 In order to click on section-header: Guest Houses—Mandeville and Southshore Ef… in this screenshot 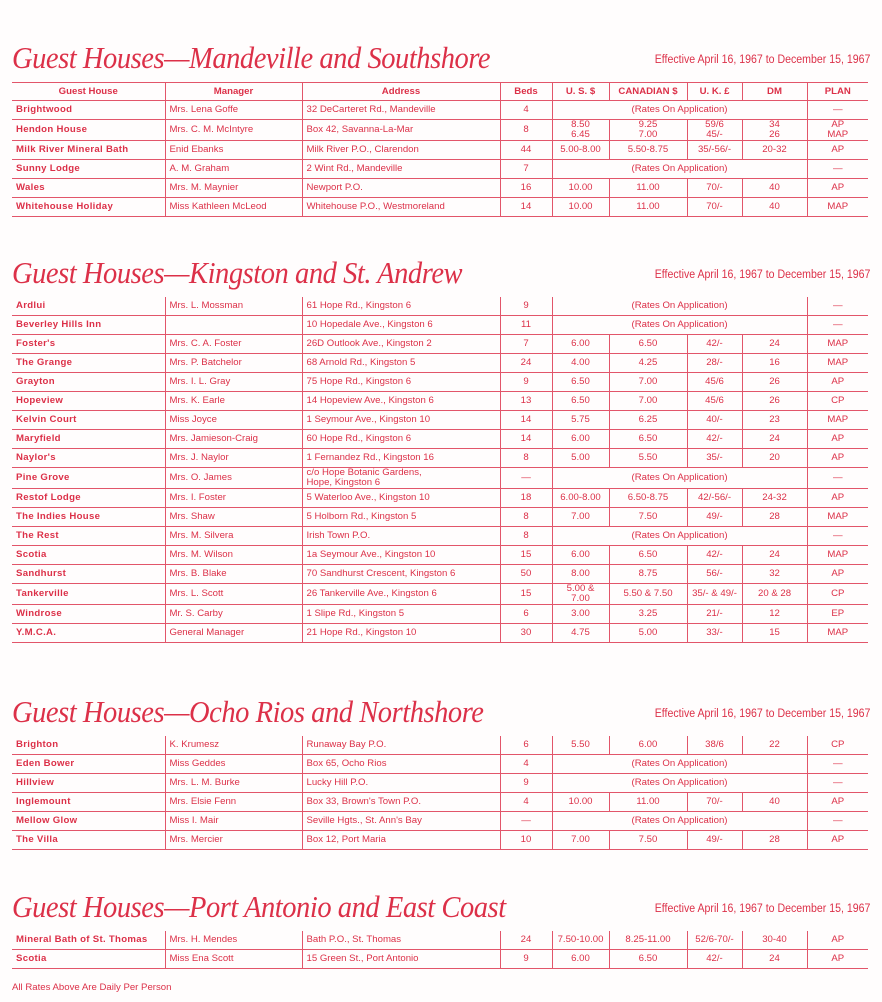, I will do `click(441, 57)`.